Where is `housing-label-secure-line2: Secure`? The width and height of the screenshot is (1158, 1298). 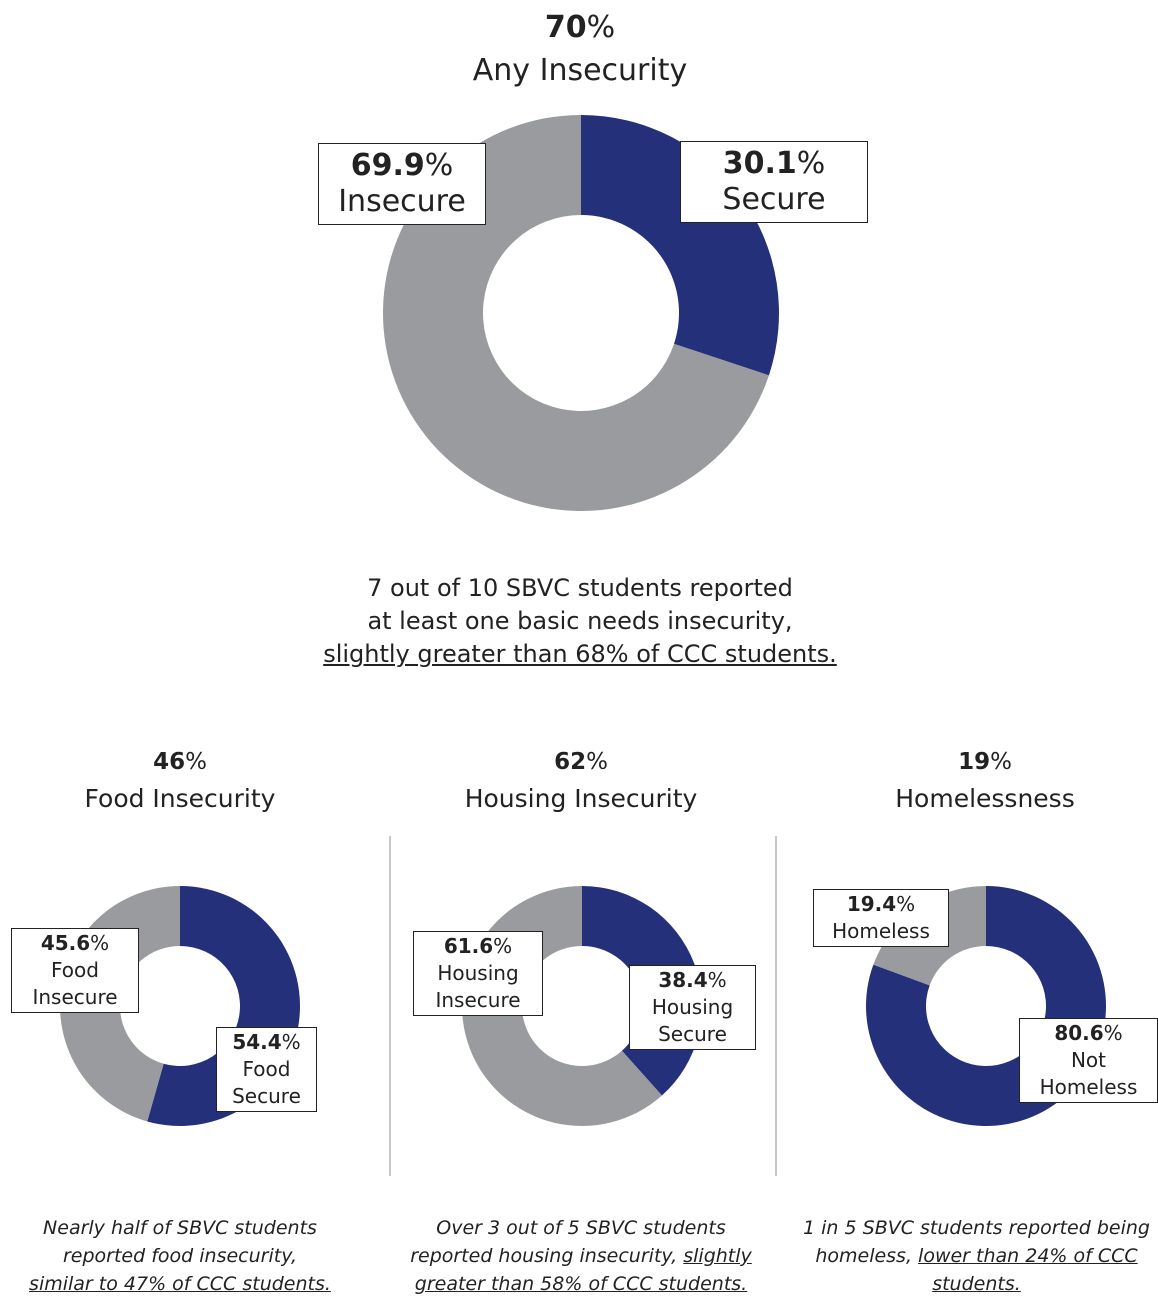
housing-label-secure-line2: Secure is located at coordinates (692, 1034).